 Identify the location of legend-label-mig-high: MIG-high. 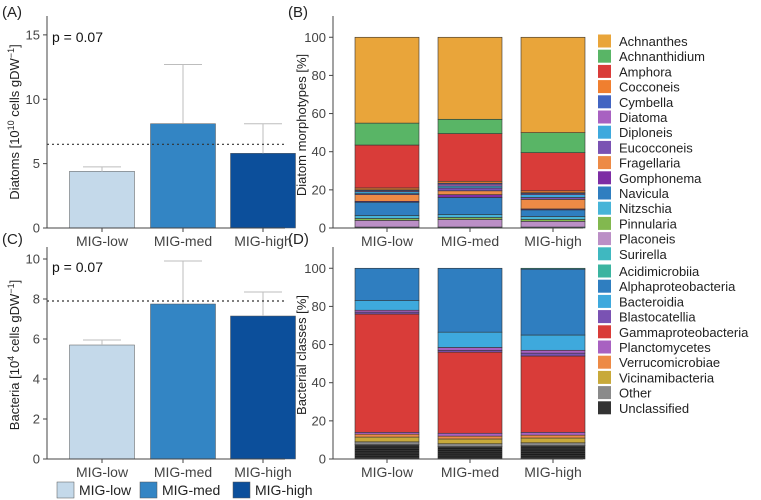
(284, 490).